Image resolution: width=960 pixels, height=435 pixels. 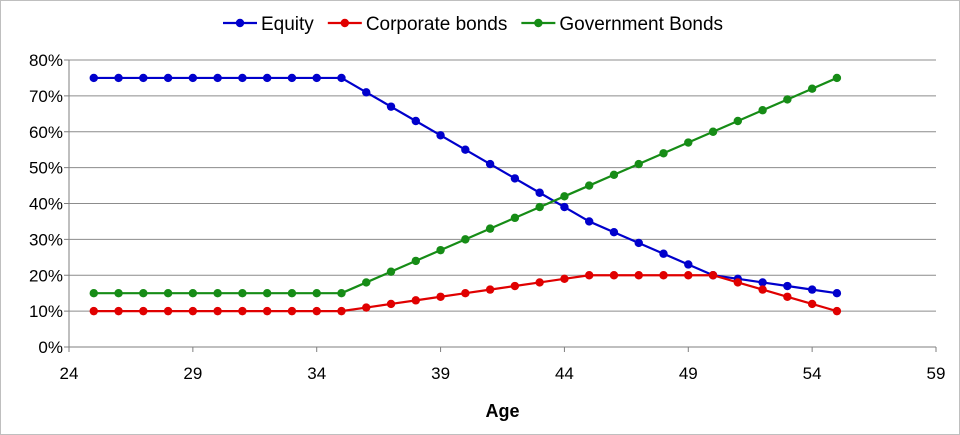 I want to click on y-tick-labels: 0% 10% 20% 30% 40% 50% 60% 70% 80%, so click(x=46, y=204).